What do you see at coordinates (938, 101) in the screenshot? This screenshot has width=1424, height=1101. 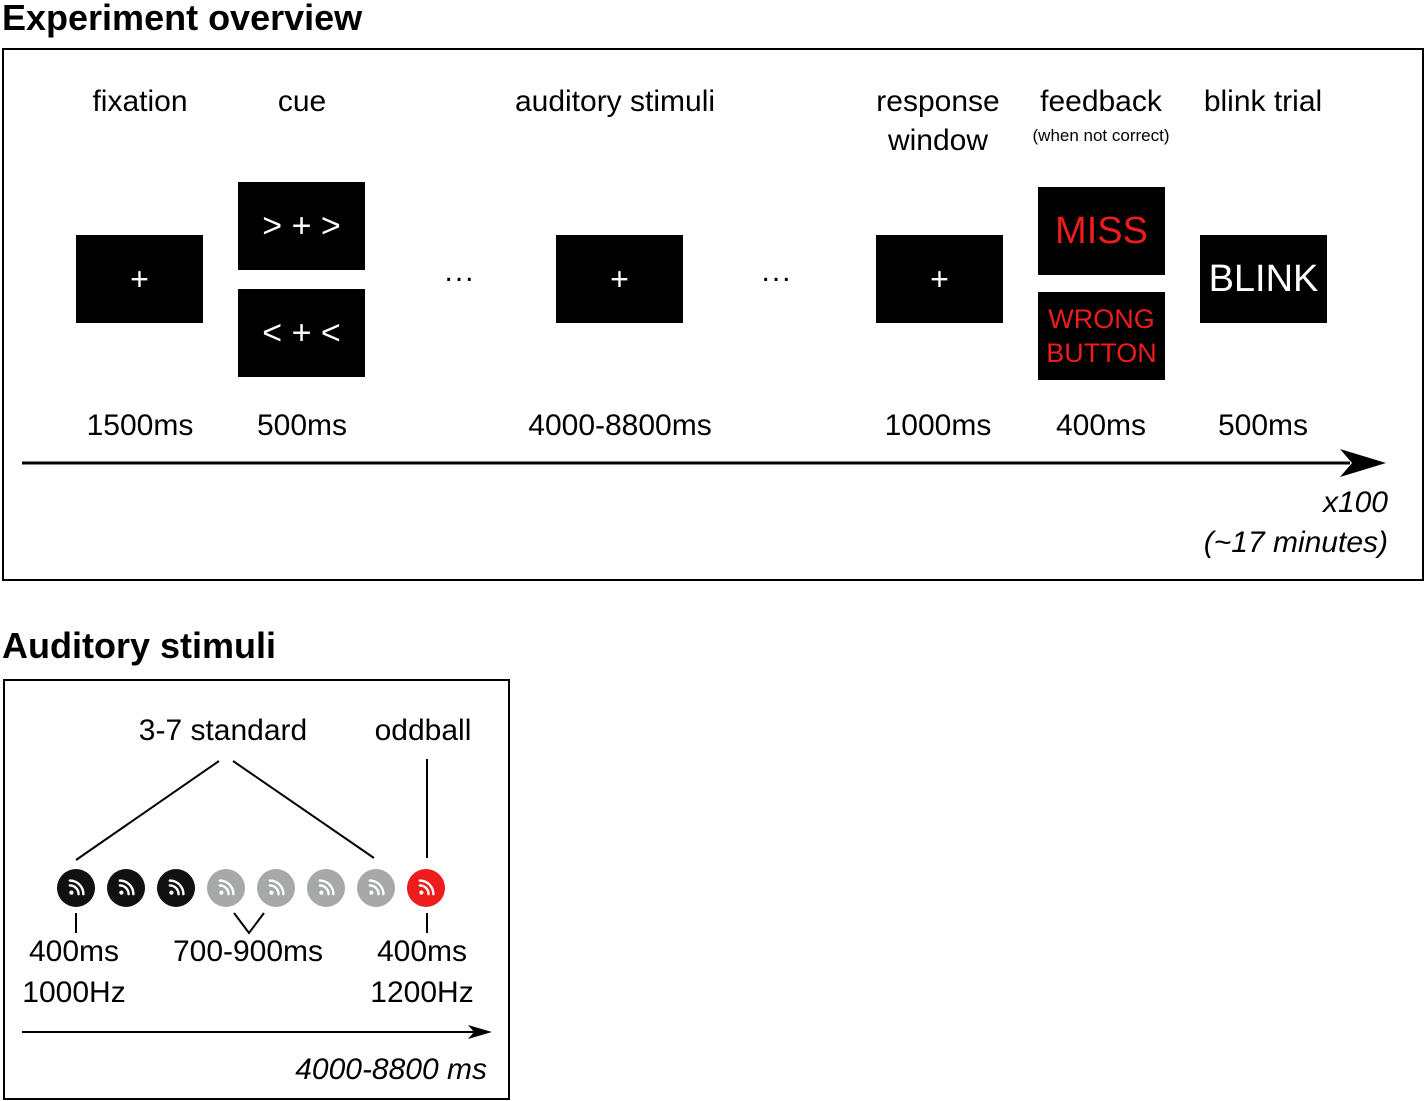 I see `phase-label-response: response` at bounding box center [938, 101].